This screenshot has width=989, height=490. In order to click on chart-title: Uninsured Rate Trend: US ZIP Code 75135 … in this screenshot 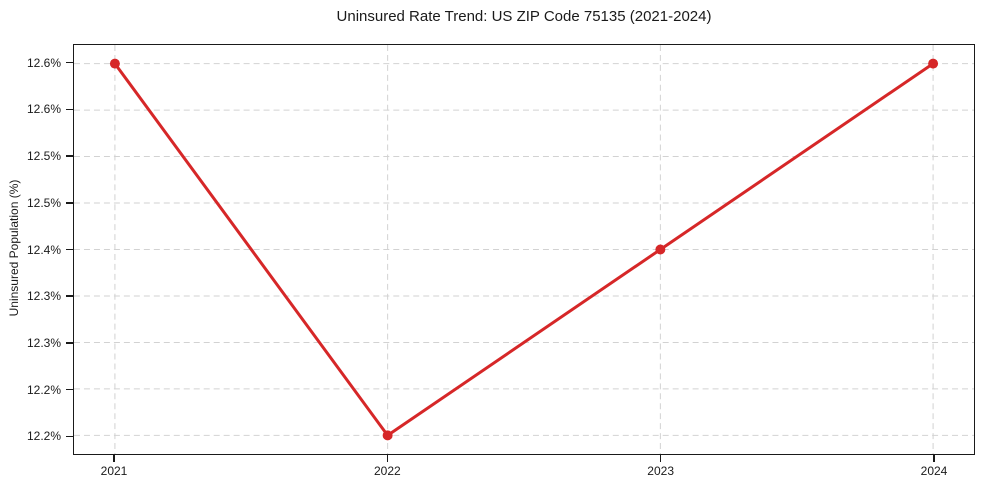, I will do `click(524, 16)`.